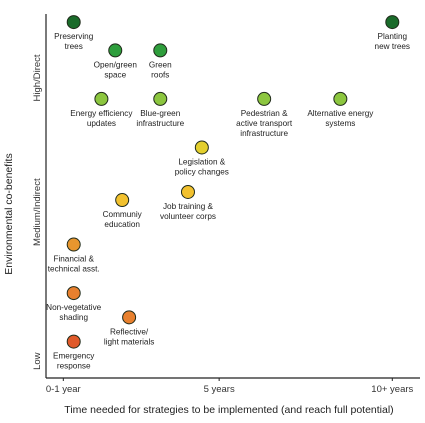 This screenshot has height=423, width=425. I want to click on y-tick-label: Medium/Indirect, so click(37, 212).